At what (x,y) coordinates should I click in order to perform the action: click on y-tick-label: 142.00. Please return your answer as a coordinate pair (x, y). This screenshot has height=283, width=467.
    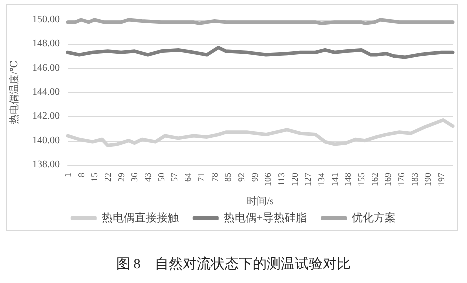
    Looking at the image, I should click on (46, 116).